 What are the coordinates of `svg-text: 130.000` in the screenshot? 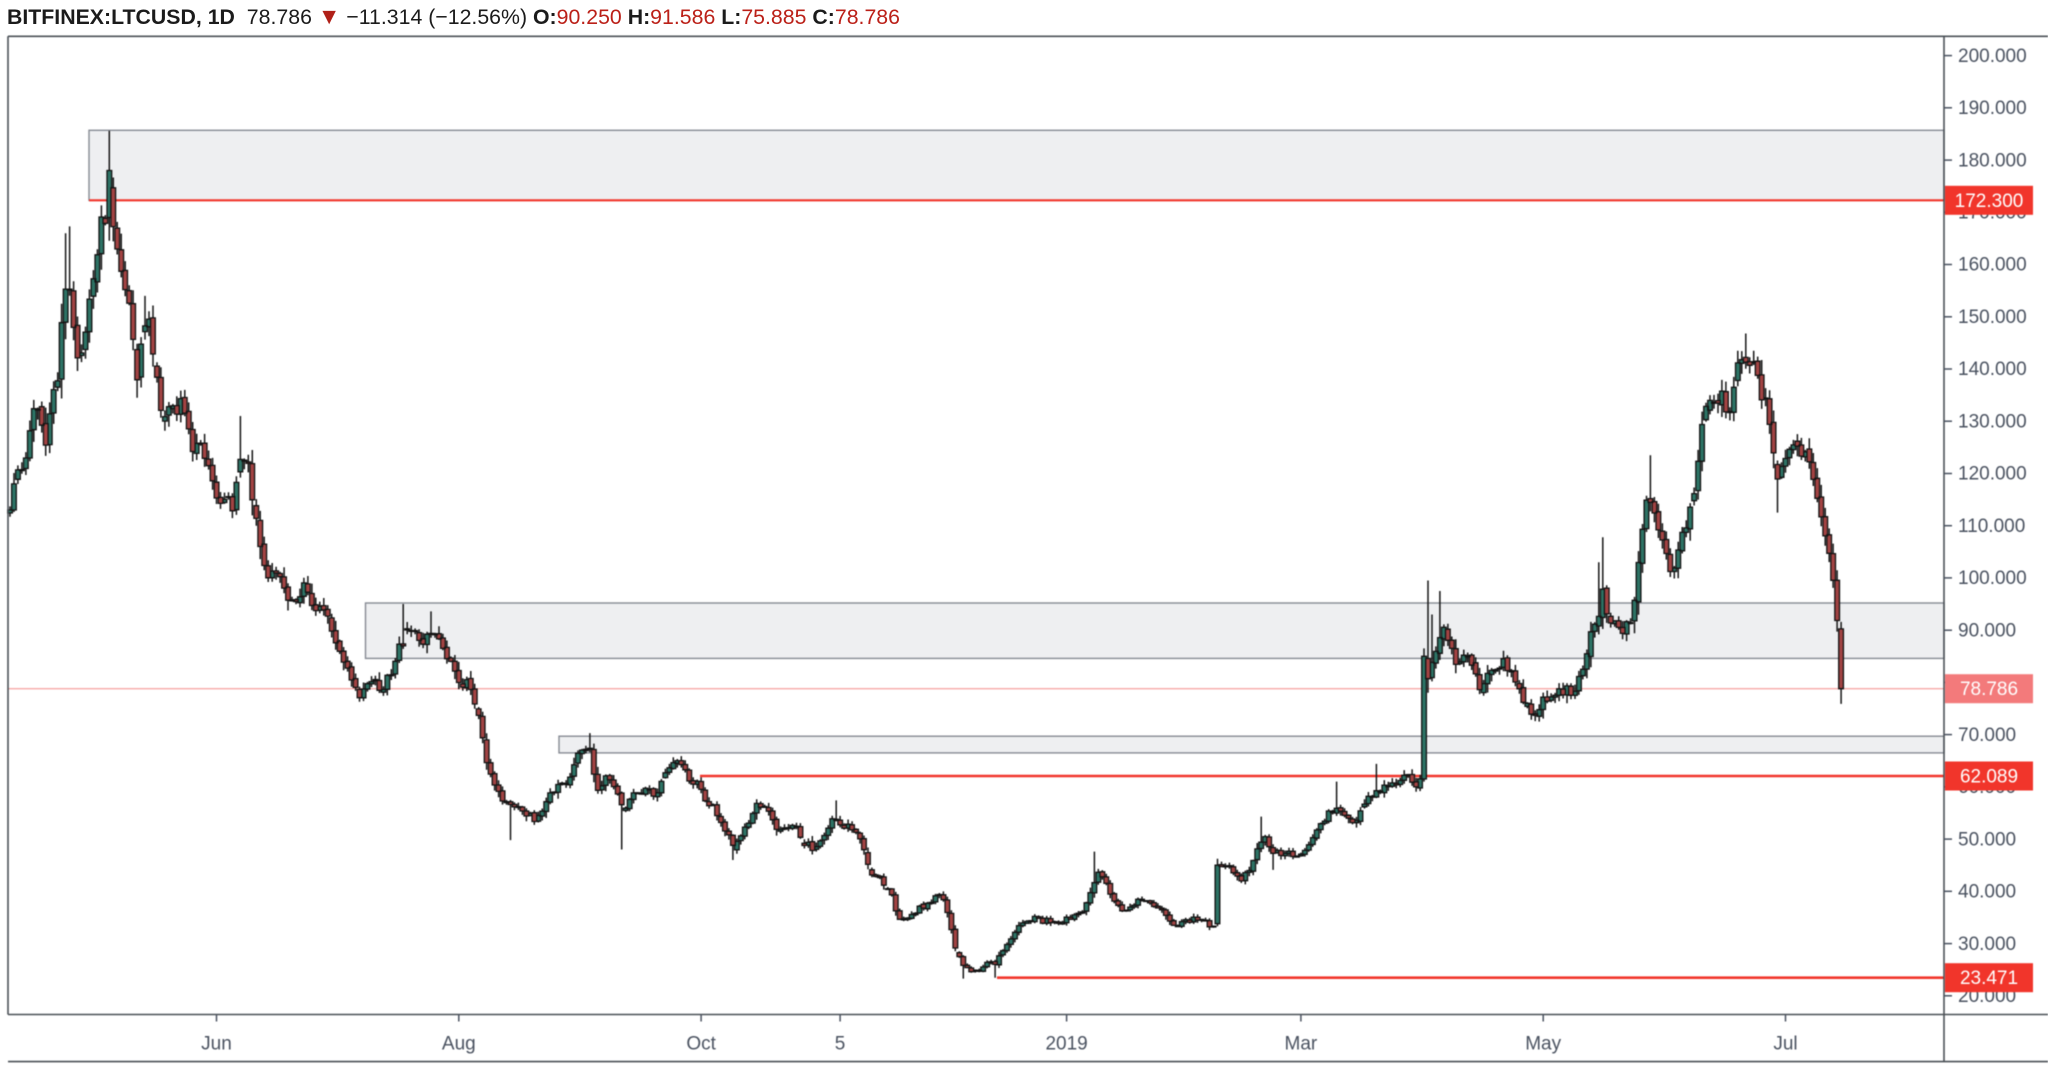 It's located at (1992, 421).